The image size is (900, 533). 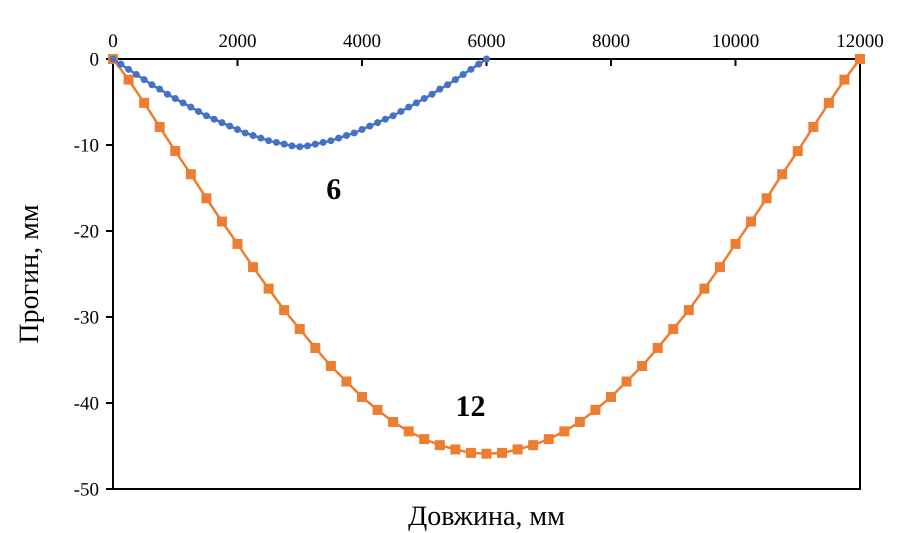 What do you see at coordinates (113, 41) in the screenshot?
I see `x-tick-label: 0` at bounding box center [113, 41].